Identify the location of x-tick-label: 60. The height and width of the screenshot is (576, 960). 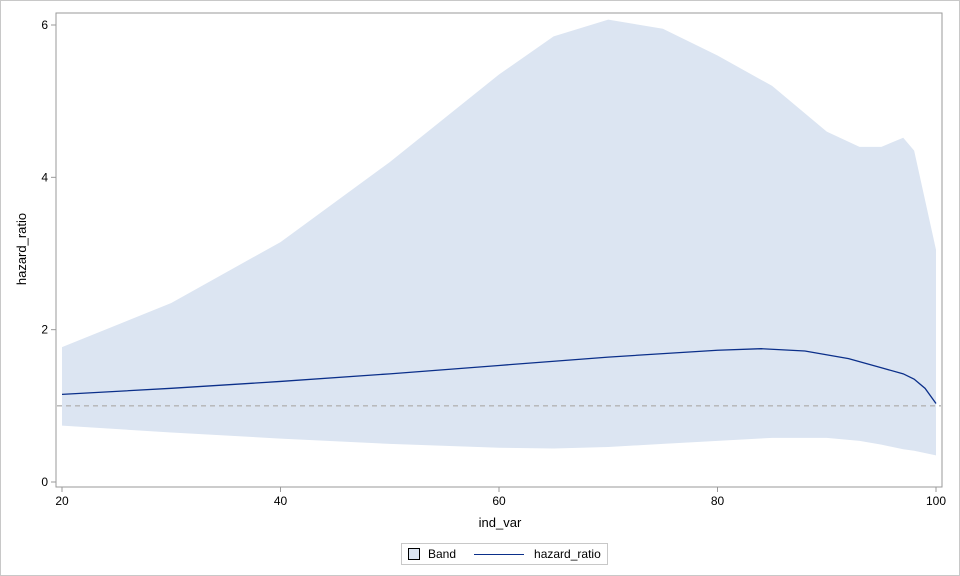
(499, 501).